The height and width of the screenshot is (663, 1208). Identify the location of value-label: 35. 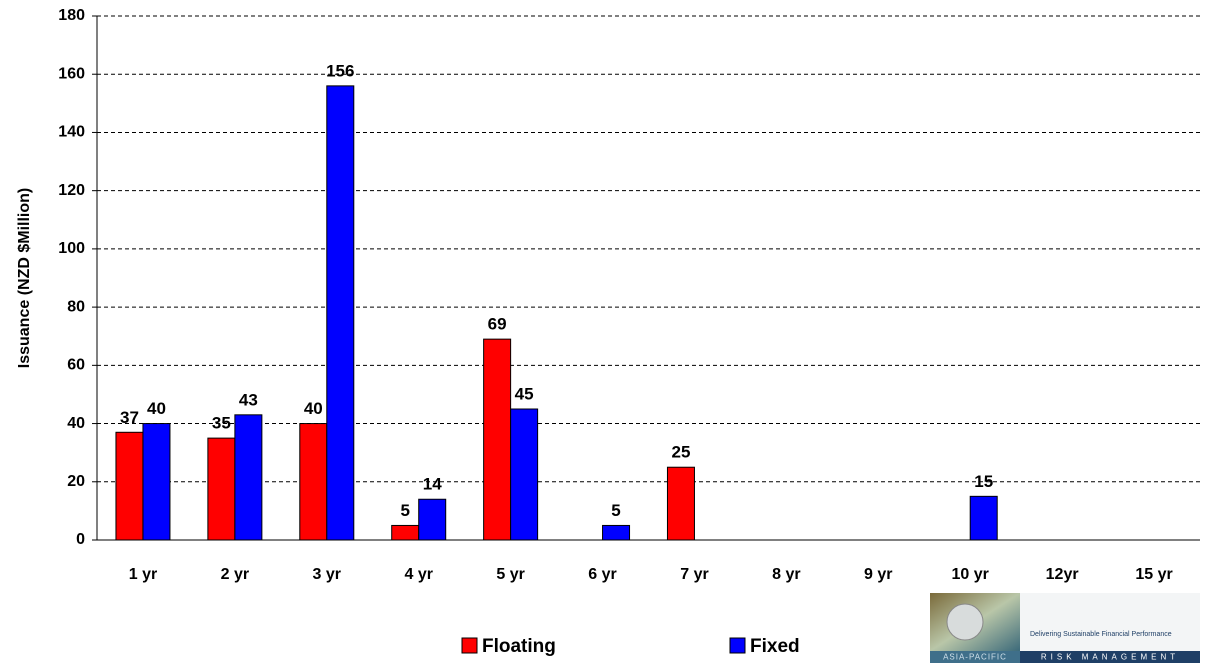
(221, 423).